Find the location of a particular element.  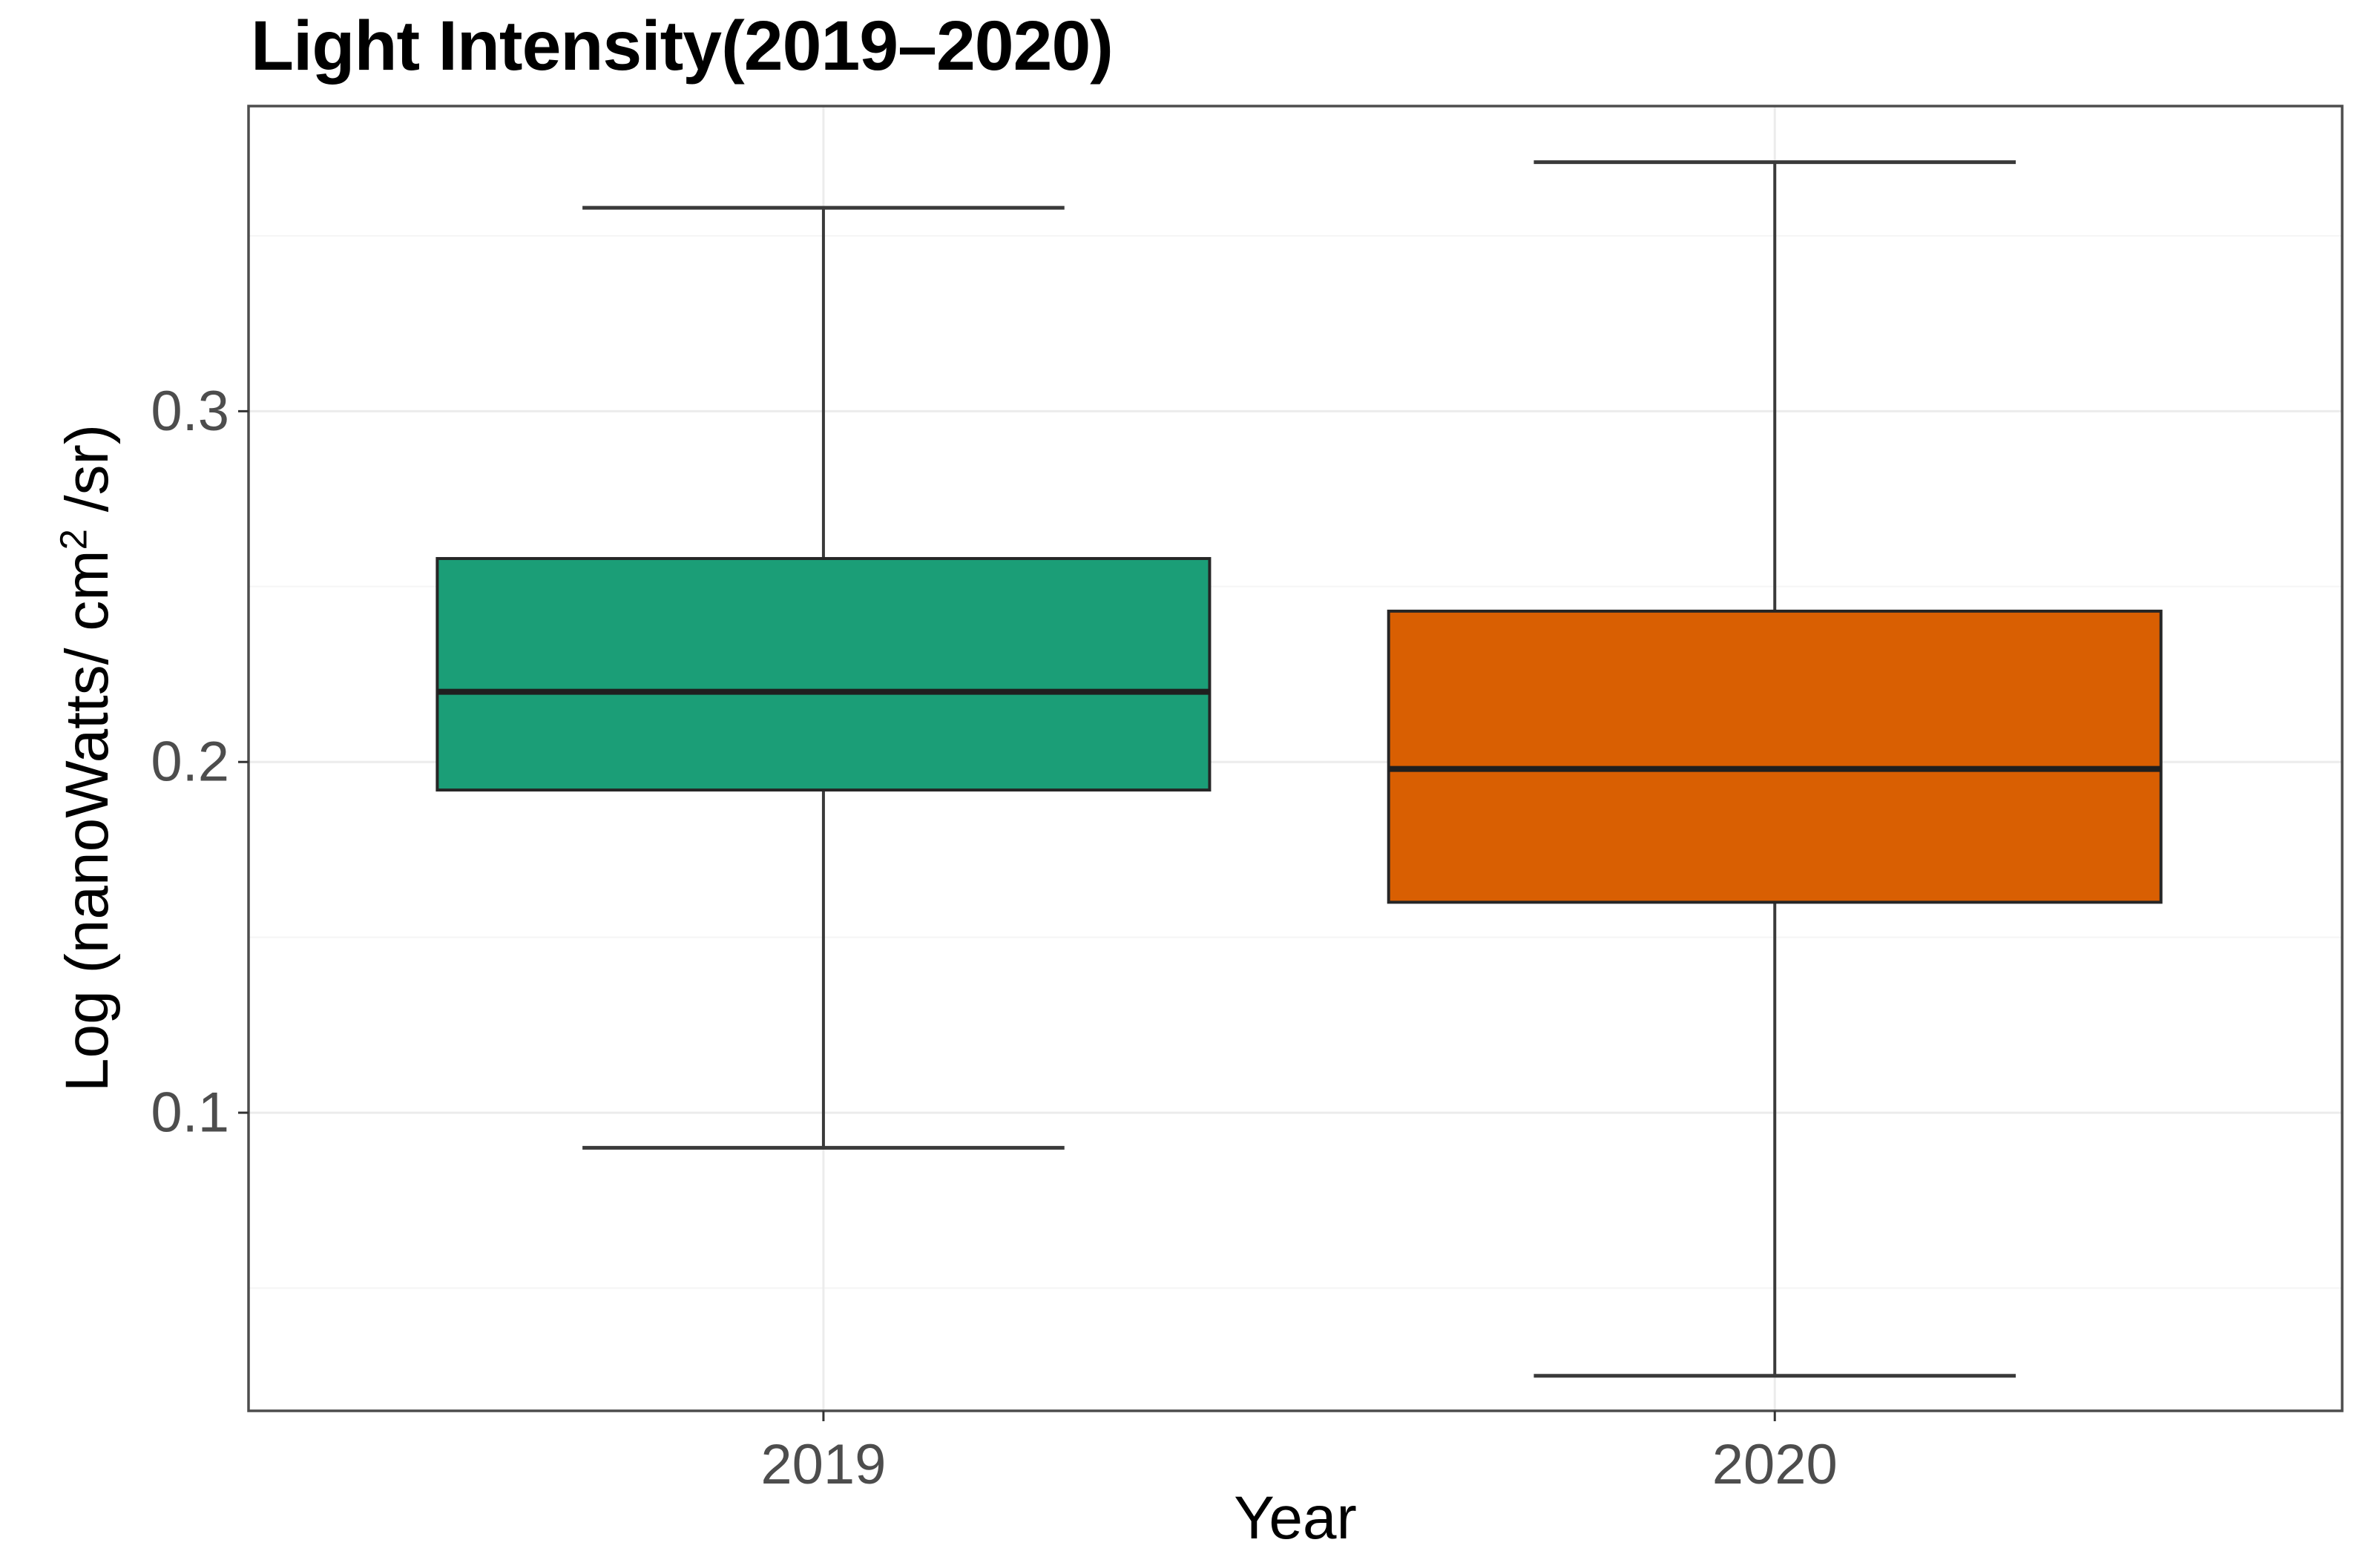

chart-title: Light Intensity(2019–2020) is located at coordinates (683, 46).